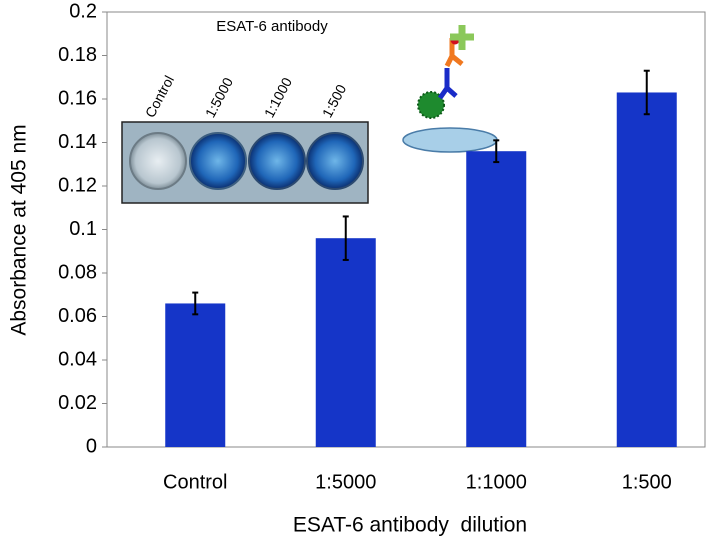 Image resolution: width=725 pixels, height=544 pixels. What do you see at coordinates (410, 525) in the screenshot?
I see `x-axis-label: ESAT-6 antibody dilution` at bounding box center [410, 525].